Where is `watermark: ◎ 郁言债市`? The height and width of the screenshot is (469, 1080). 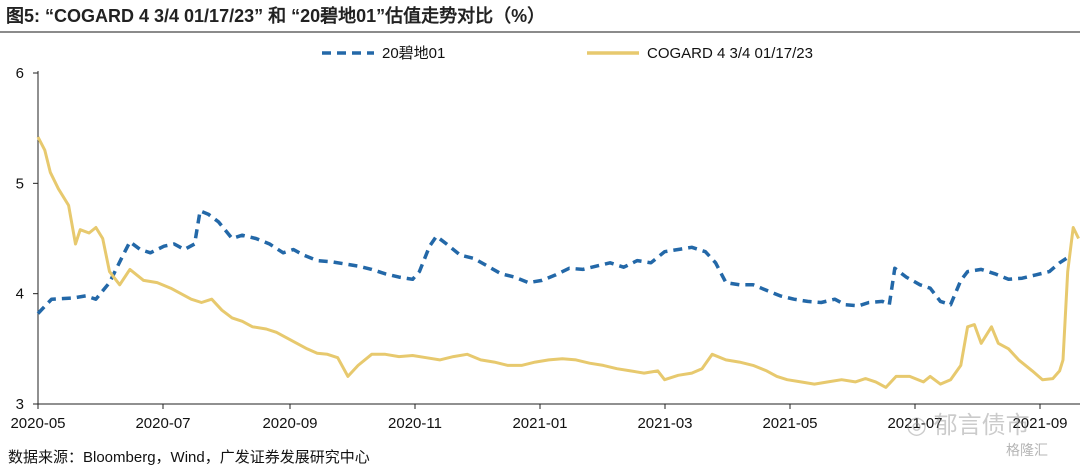
watermark: ◎ 郁言债市 is located at coordinates (968, 425).